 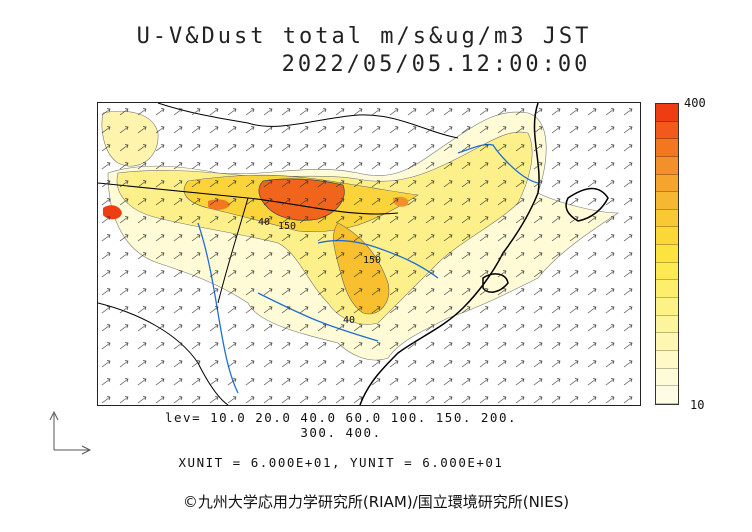 I want to click on colorbar-min-label: 10, so click(x=697, y=405).